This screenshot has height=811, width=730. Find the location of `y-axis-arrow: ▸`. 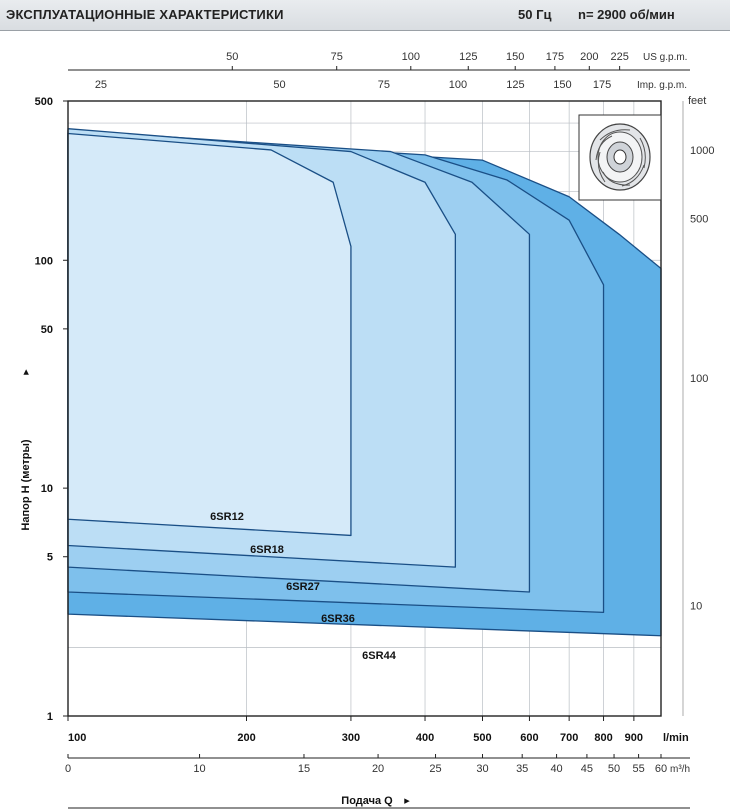

y-axis-arrow: ▸ is located at coordinates (26, 372).